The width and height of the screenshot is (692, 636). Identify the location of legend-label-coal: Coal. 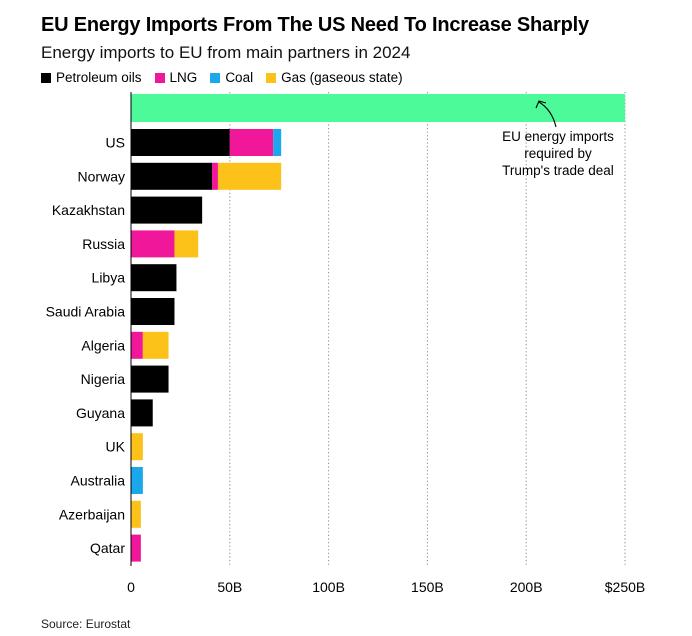
(239, 77).